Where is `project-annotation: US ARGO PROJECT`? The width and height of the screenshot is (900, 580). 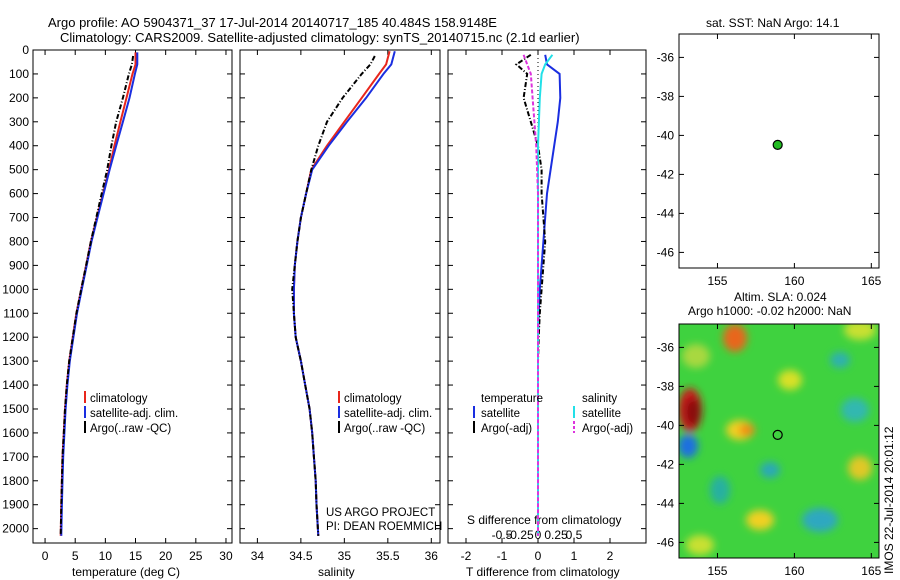
project-annotation: US ARGO PROJECT is located at coordinates (380, 513).